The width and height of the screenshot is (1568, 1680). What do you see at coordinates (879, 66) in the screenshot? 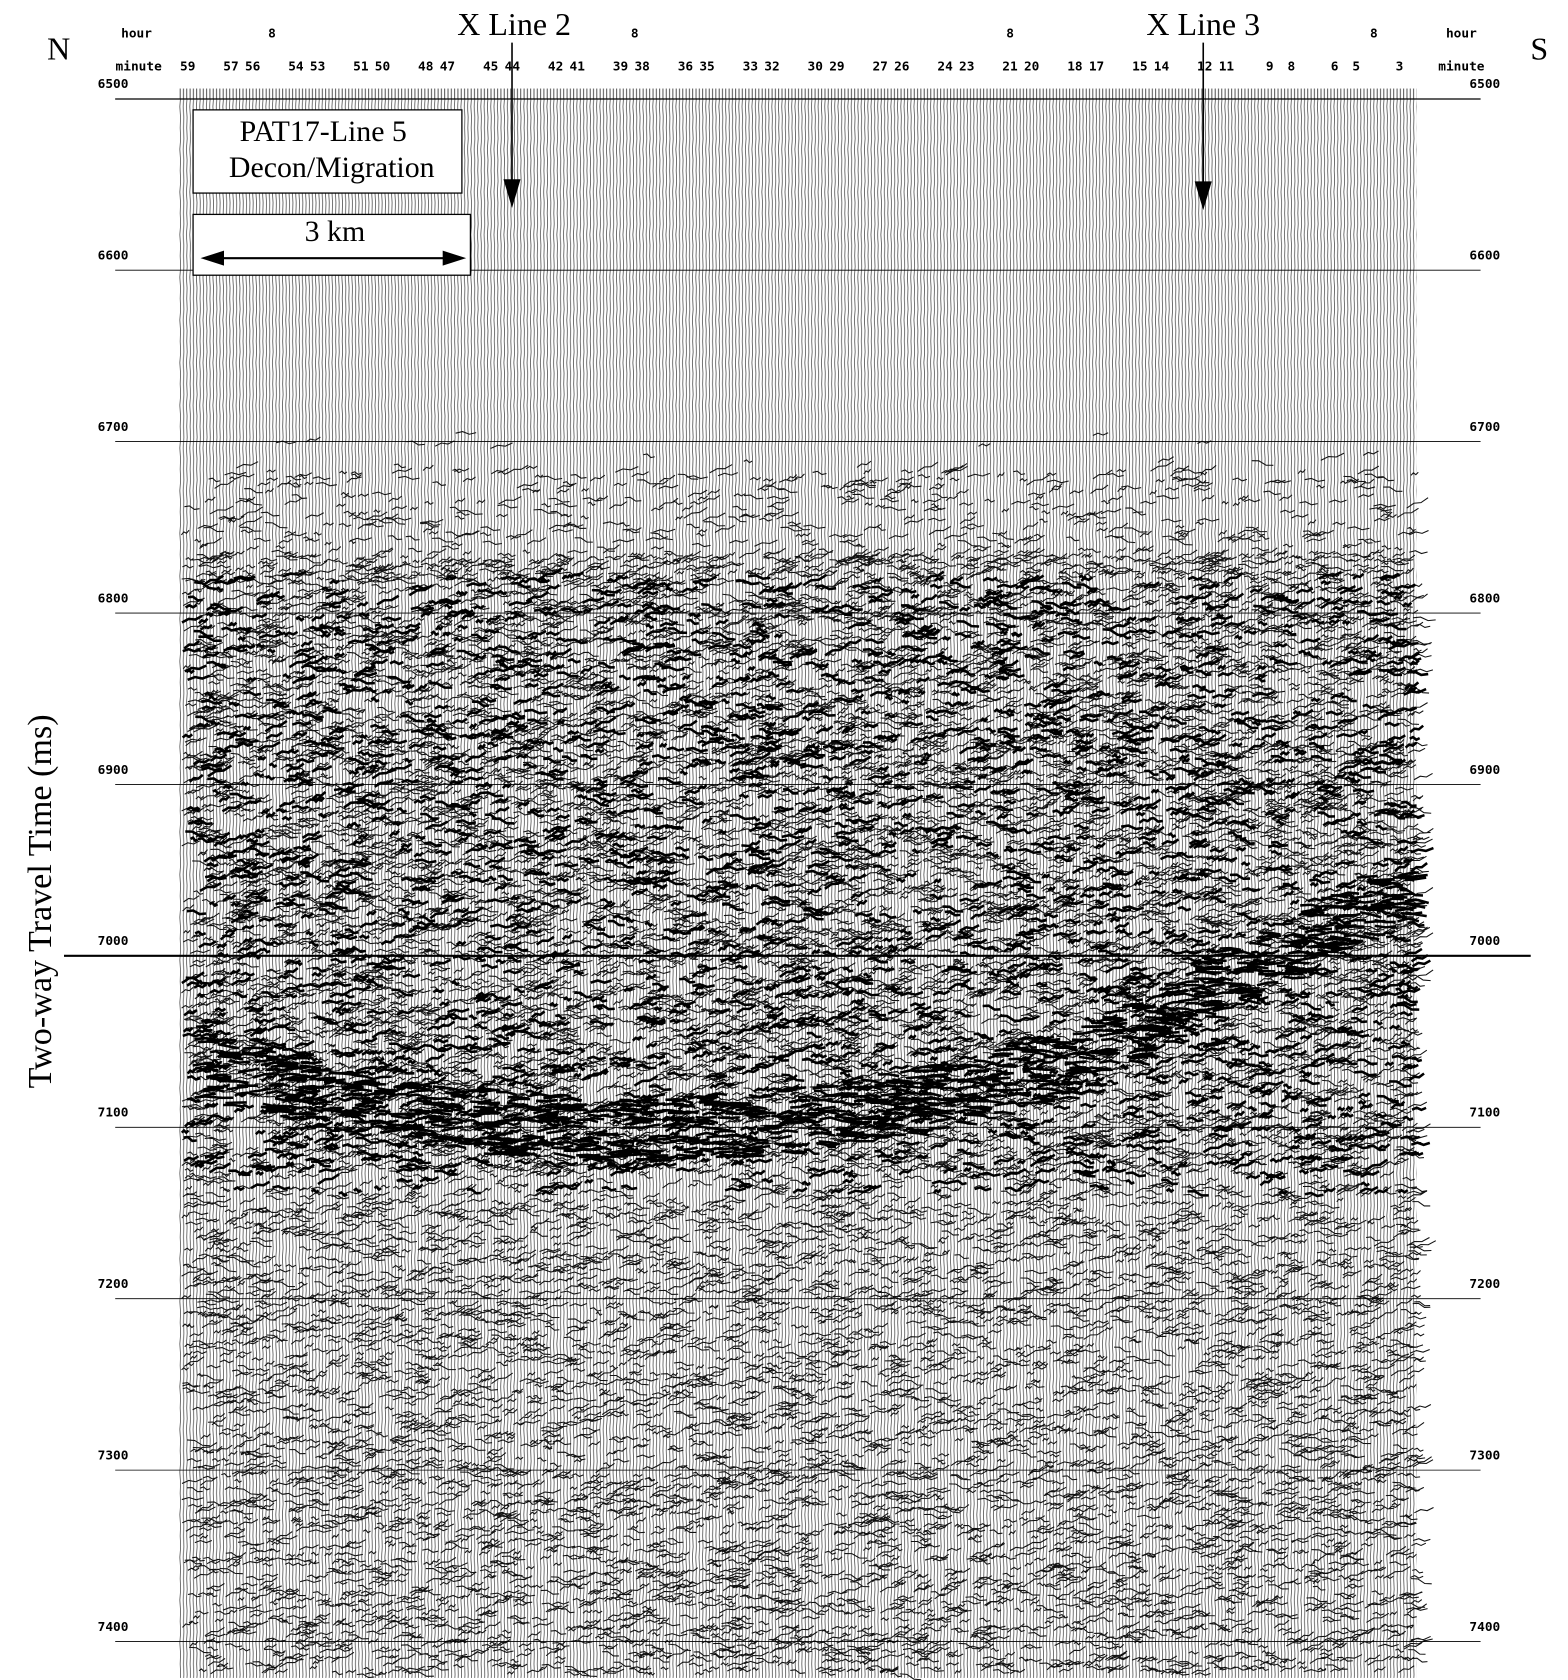
I see `minute-mark: 27` at bounding box center [879, 66].